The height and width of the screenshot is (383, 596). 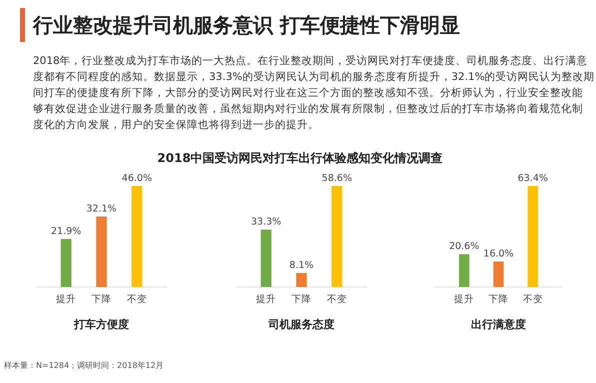 I want to click on data-label: 16.0%, so click(x=498, y=254).